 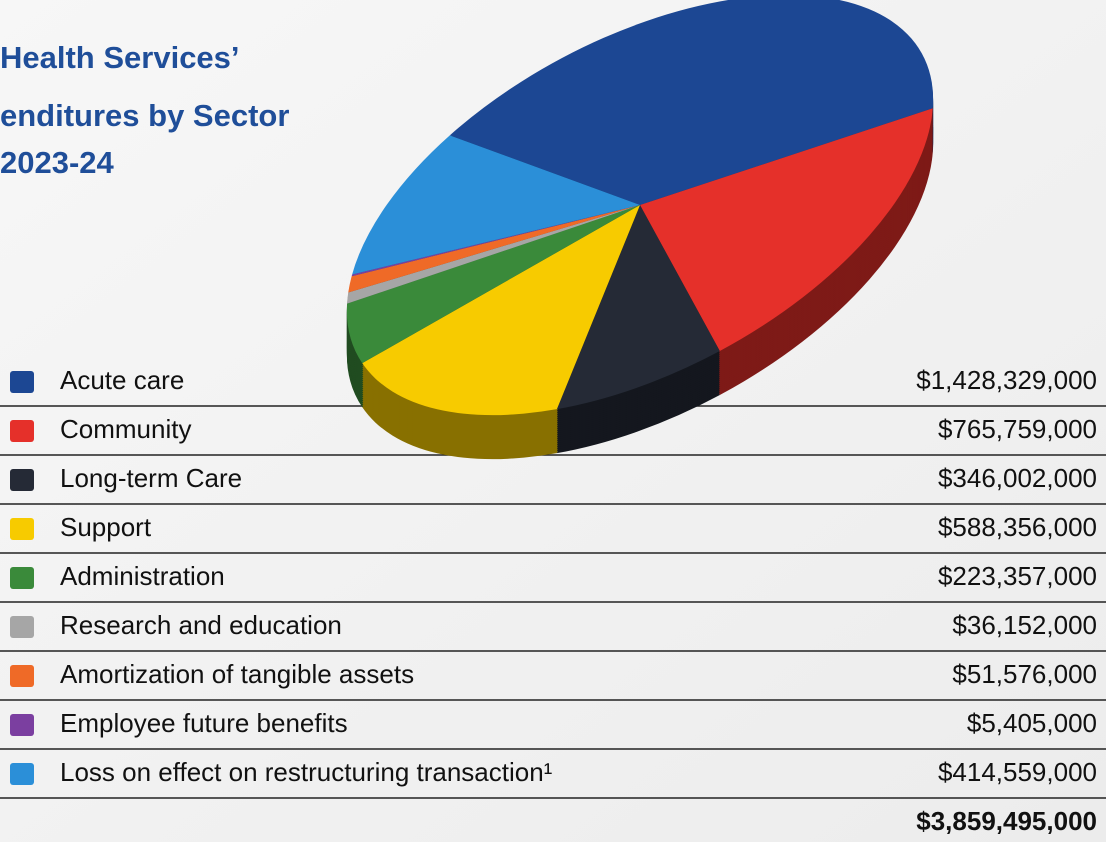 What do you see at coordinates (122, 380) in the screenshot?
I see `category-label: Acute care` at bounding box center [122, 380].